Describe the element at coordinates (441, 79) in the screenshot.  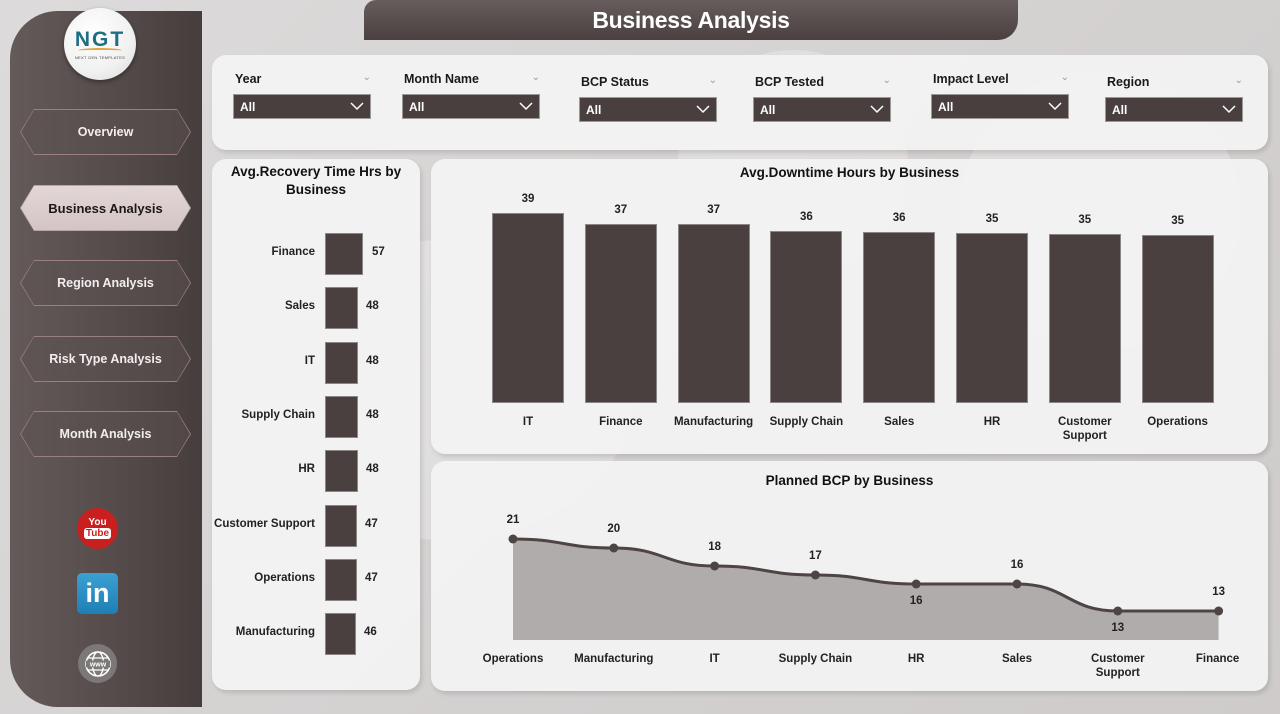
I see `slicer-label: Month Name` at that location.